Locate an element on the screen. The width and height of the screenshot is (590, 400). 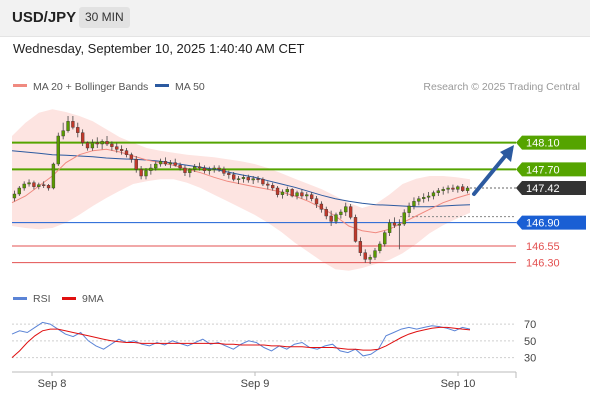
rsi-legend: RSI 9MA is located at coordinates (58, 299).